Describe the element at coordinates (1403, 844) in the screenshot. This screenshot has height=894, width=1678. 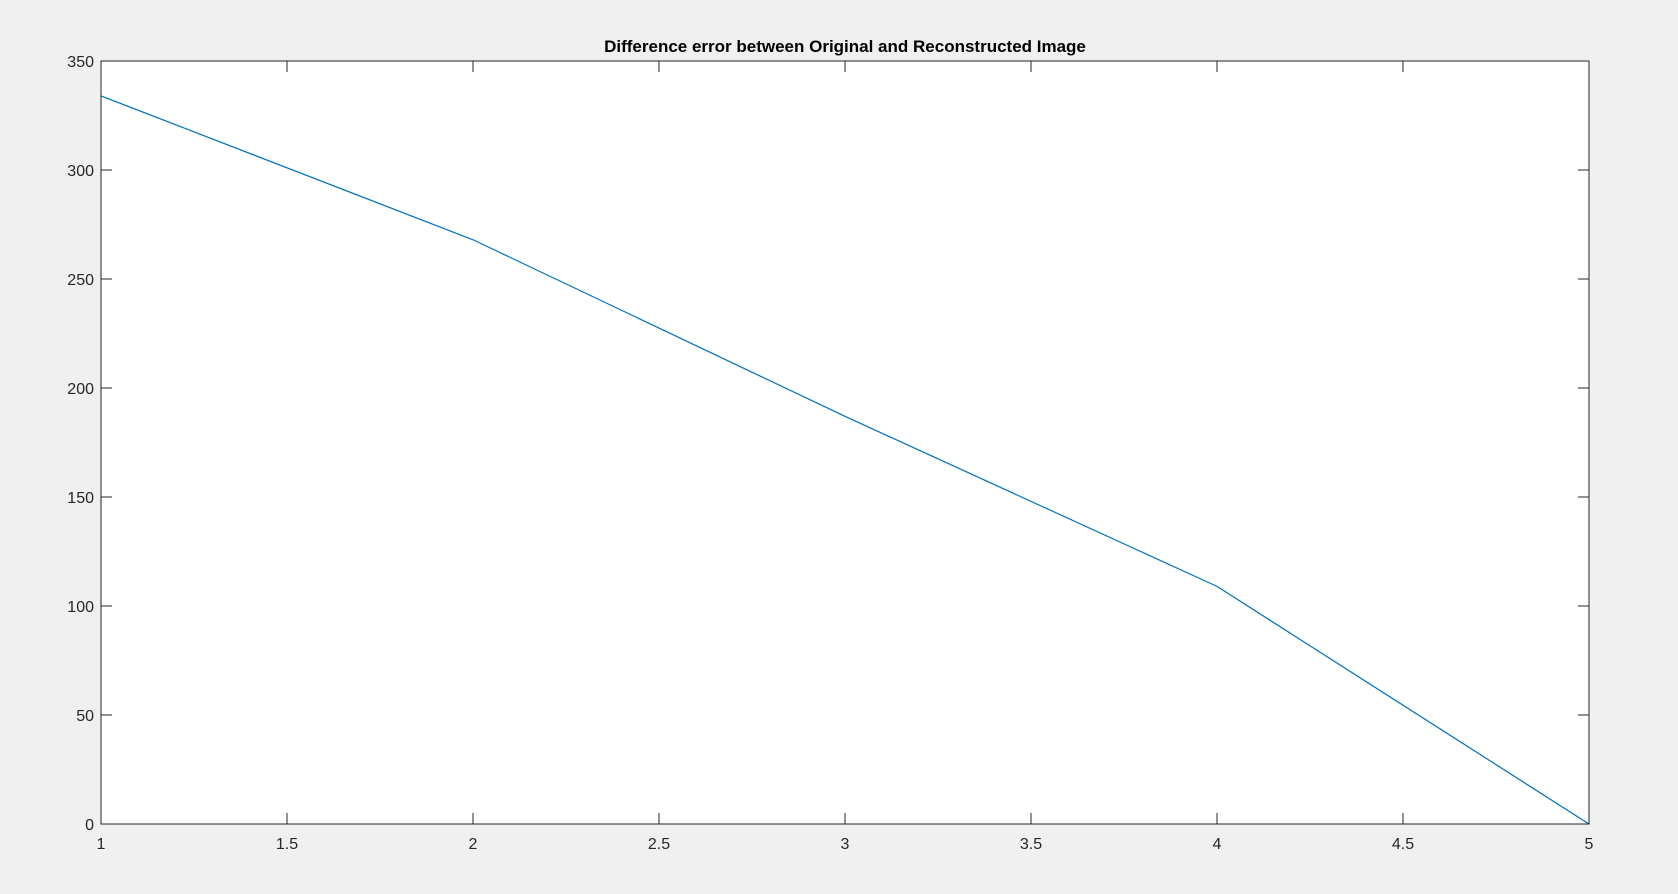
I see `x-tick-label: 4.5` at that location.